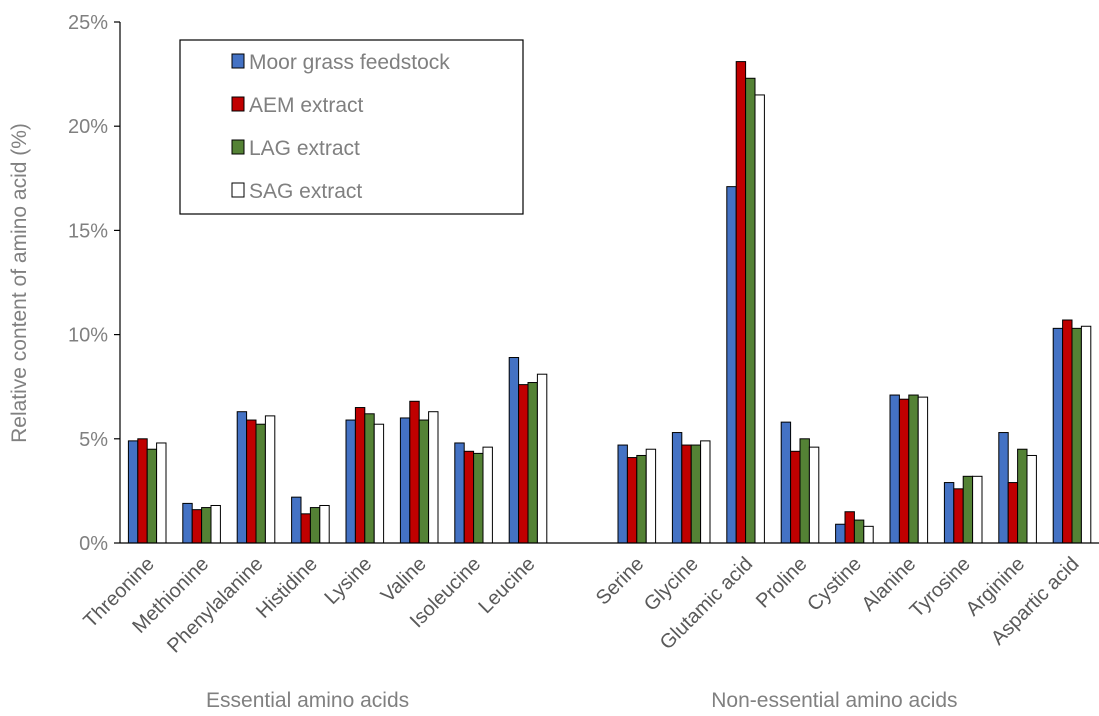 The height and width of the screenshot is (716, 1099). Describe the element at coordinates (88, 127) in the screenshot. I see `y-tick-label: 20%` at that location.